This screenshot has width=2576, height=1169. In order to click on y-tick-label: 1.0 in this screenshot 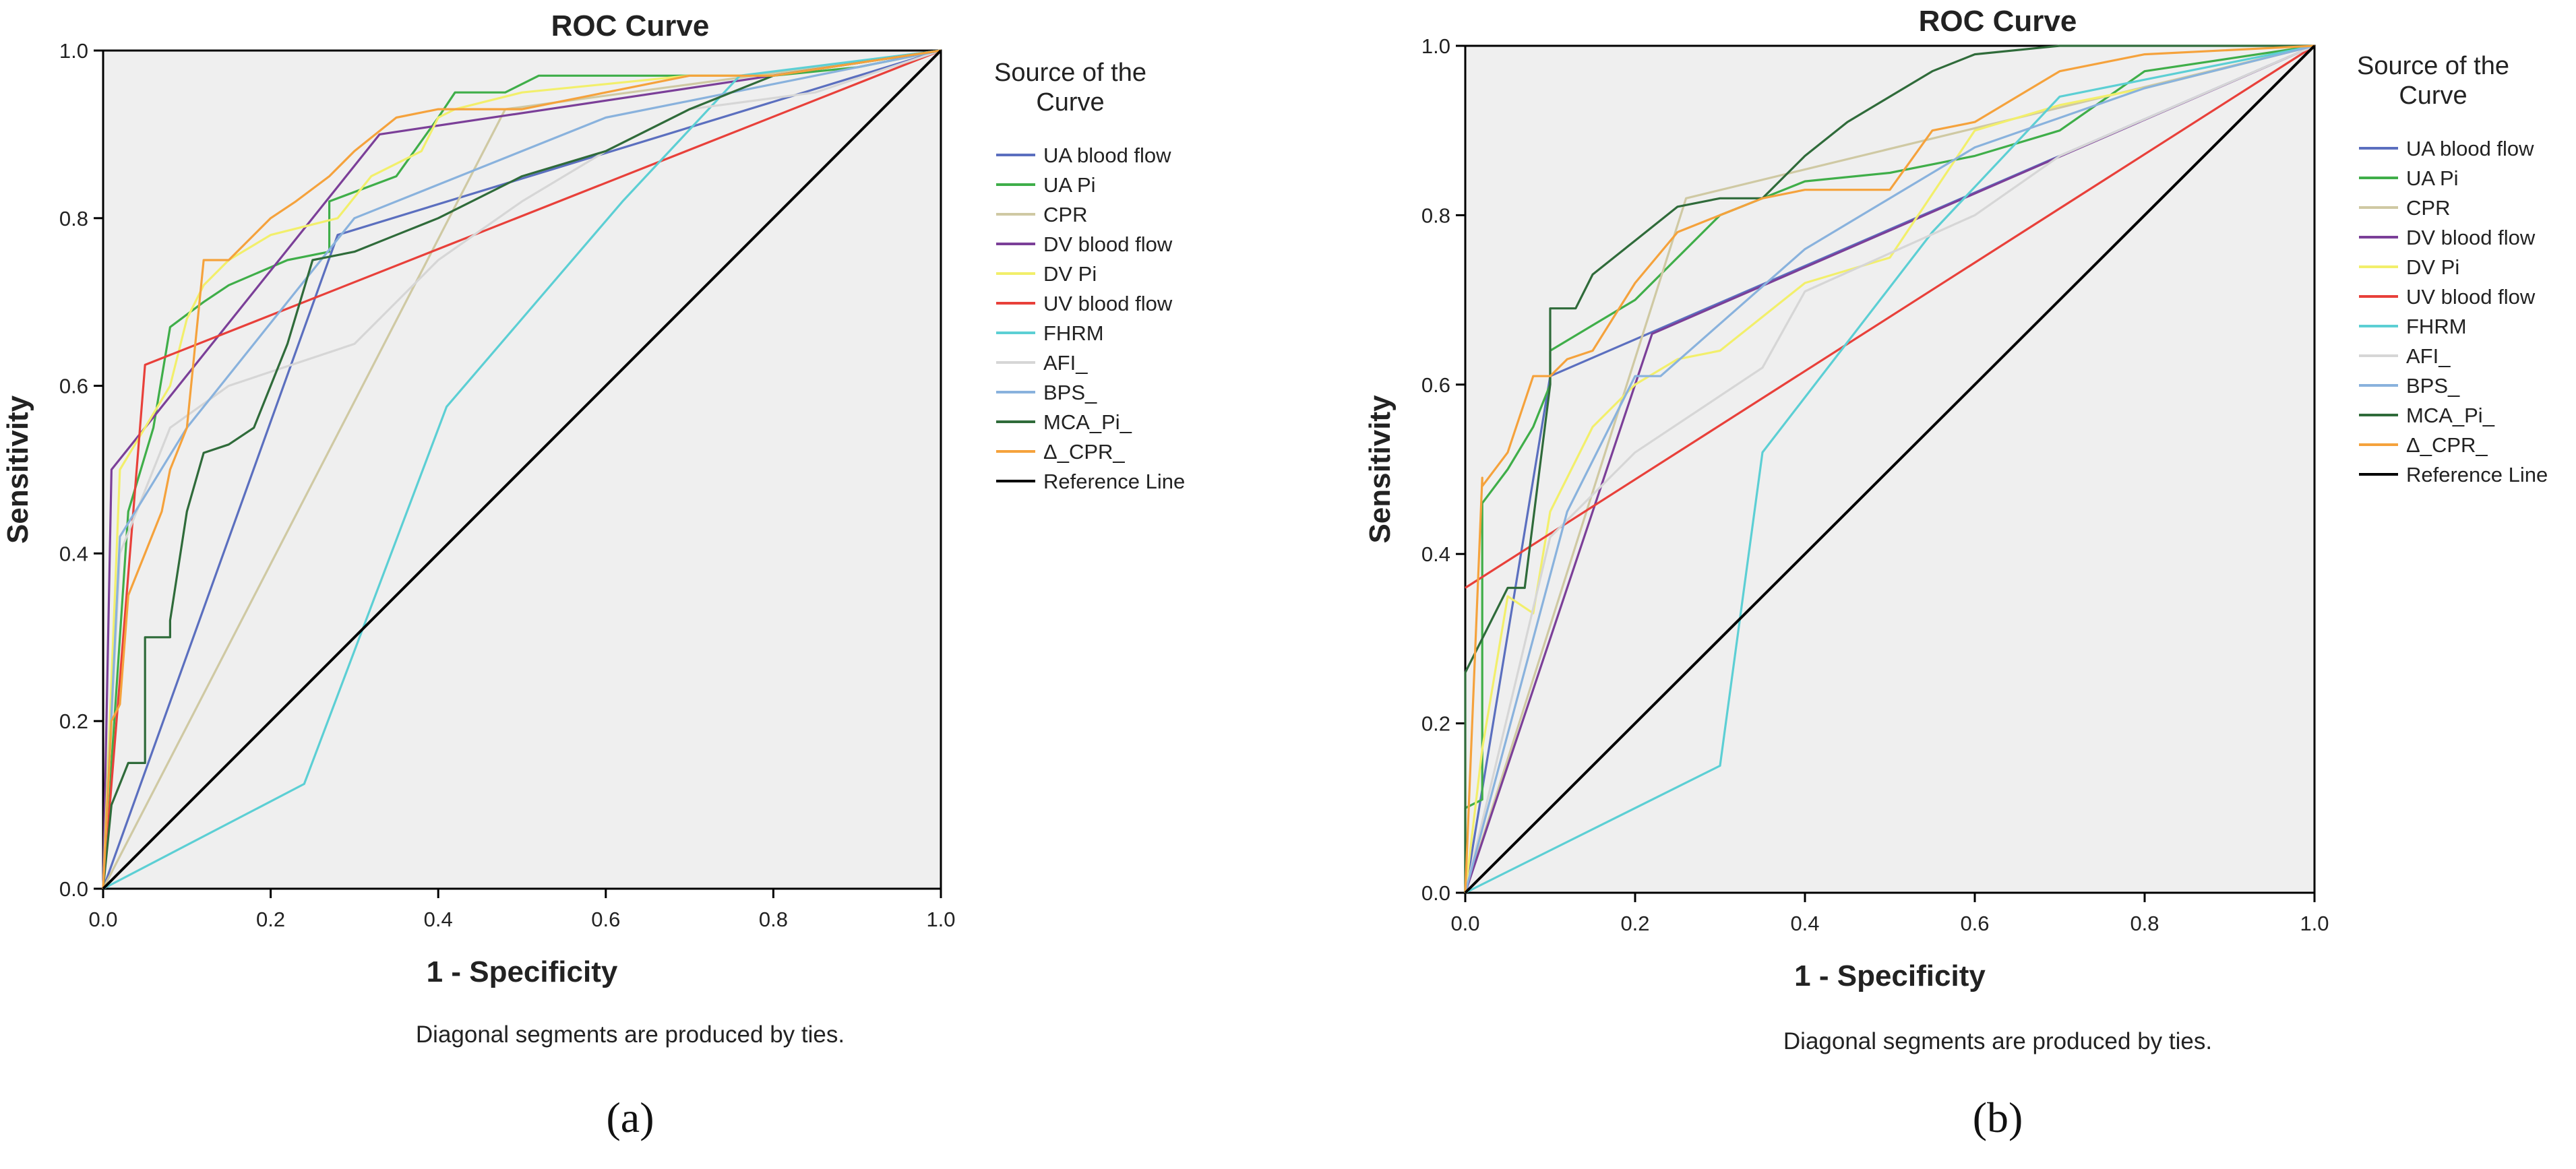, I will do `click(1435, 46)`.